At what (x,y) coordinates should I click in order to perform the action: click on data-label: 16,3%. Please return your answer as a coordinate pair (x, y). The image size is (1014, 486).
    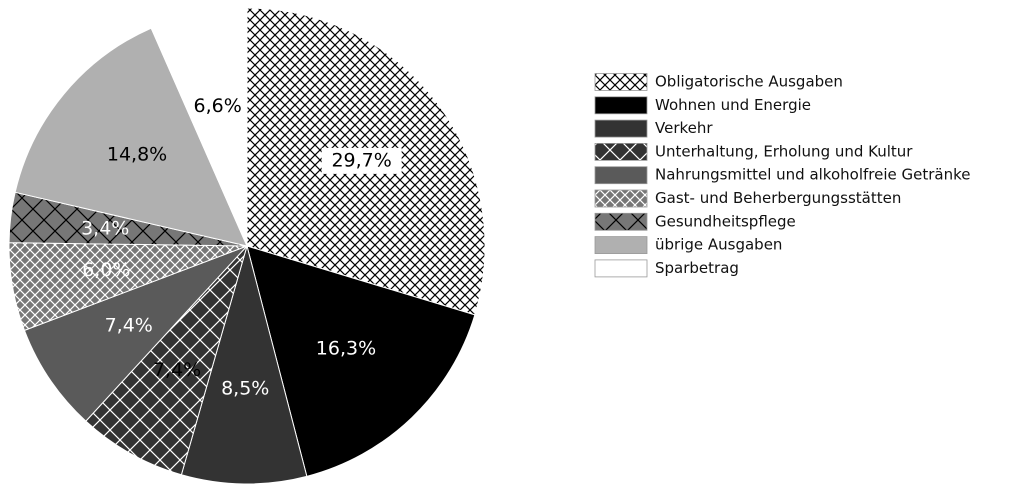
    Looking at the image, I should click on (346, 348).